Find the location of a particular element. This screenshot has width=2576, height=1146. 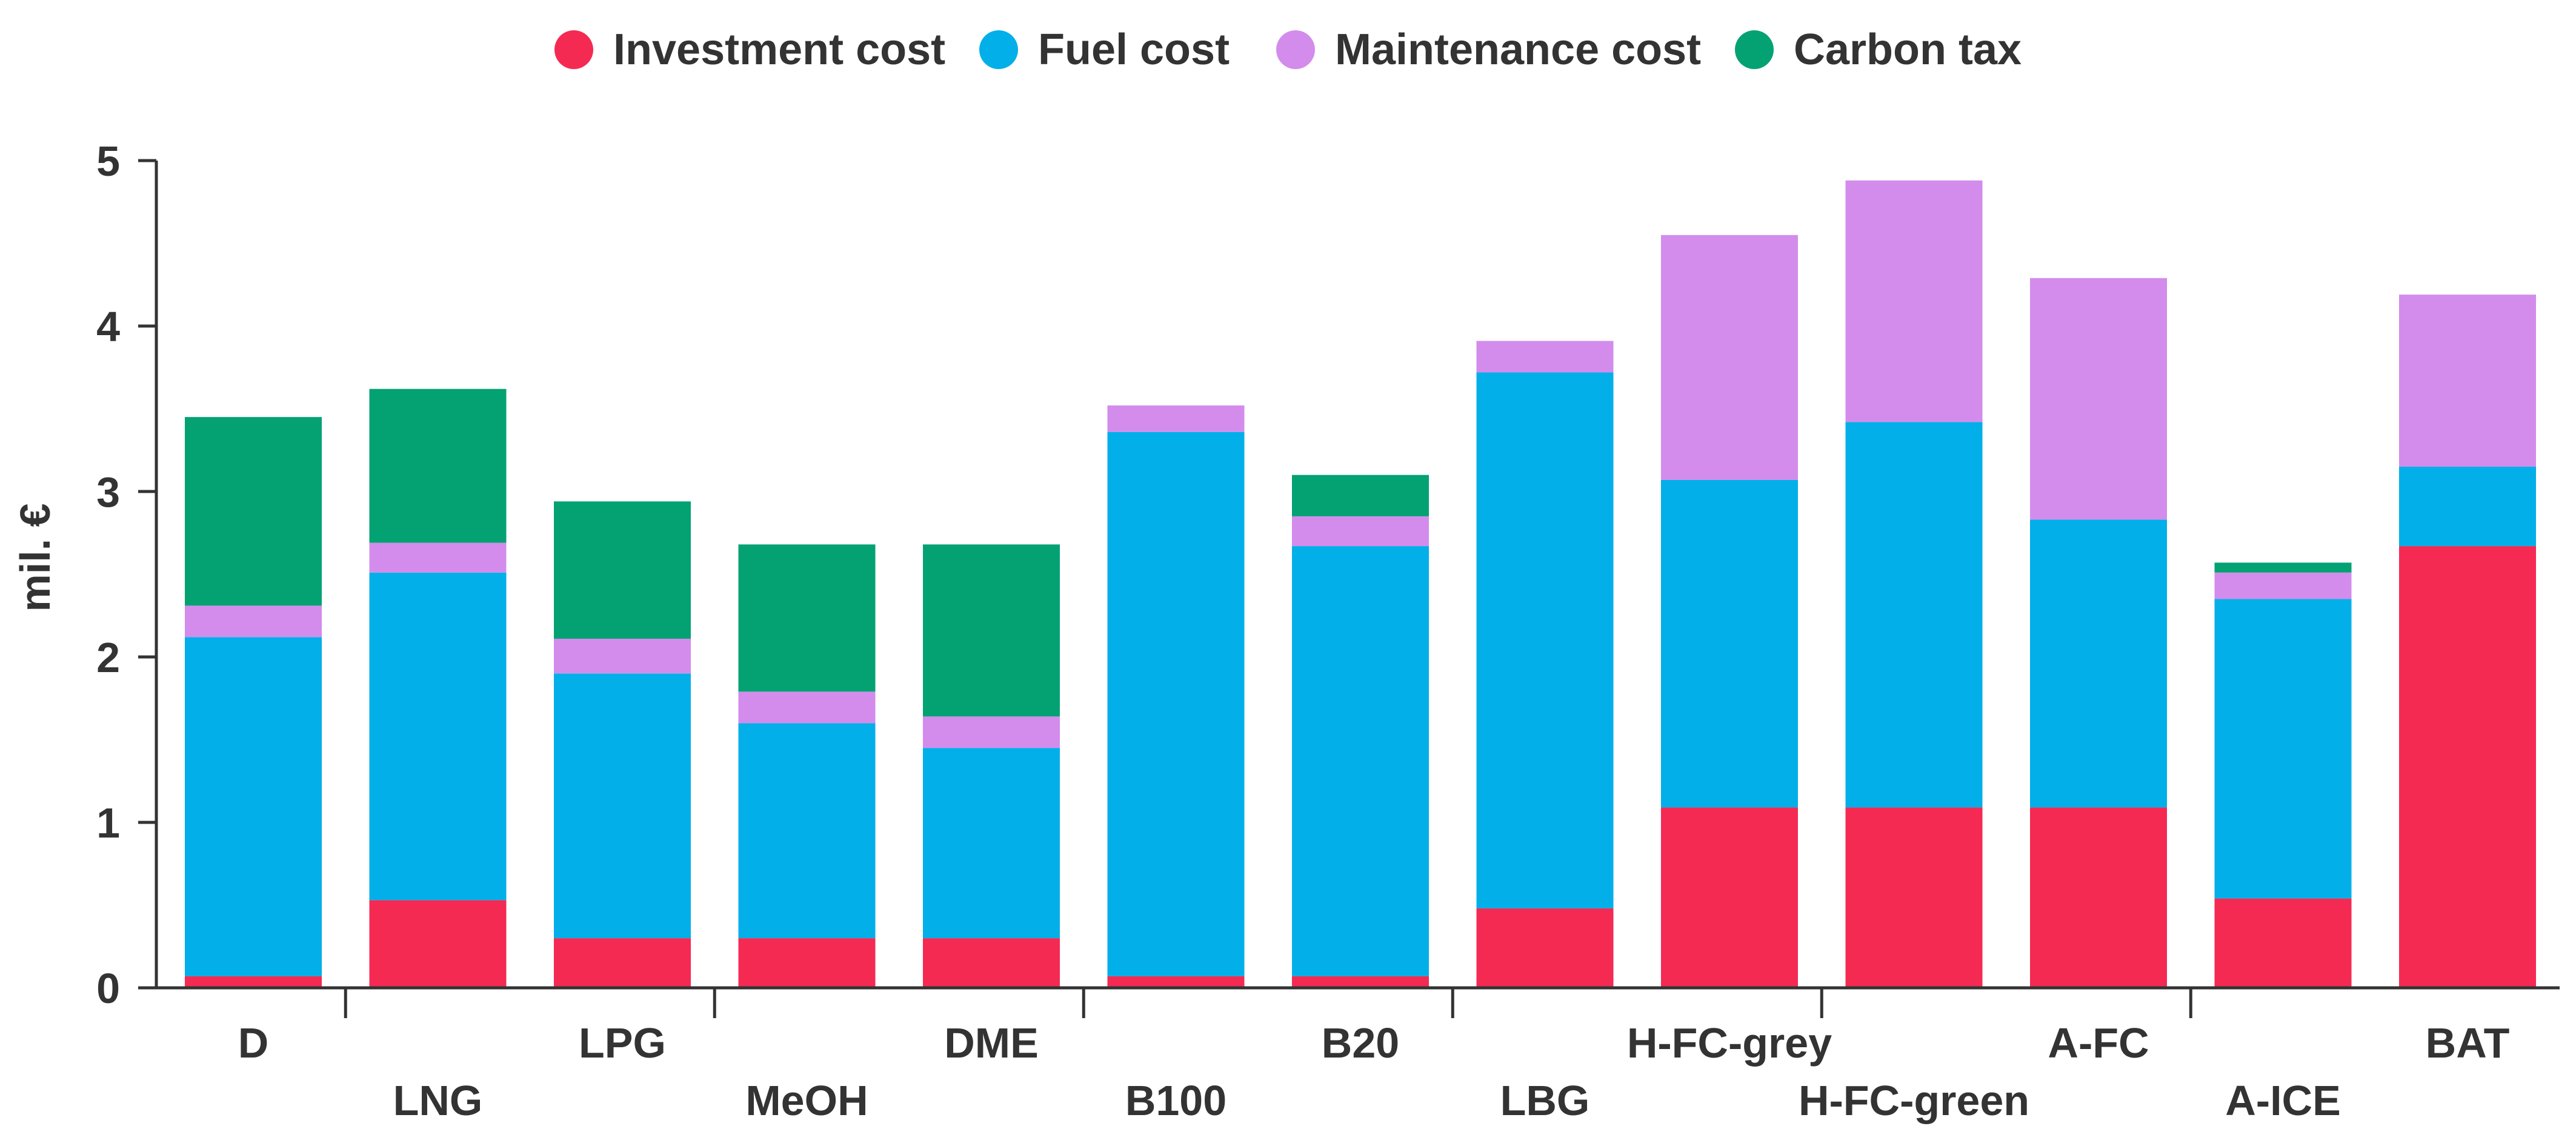

bar-h-fc-grey-maintenance is located at coordinates (1729, 358).